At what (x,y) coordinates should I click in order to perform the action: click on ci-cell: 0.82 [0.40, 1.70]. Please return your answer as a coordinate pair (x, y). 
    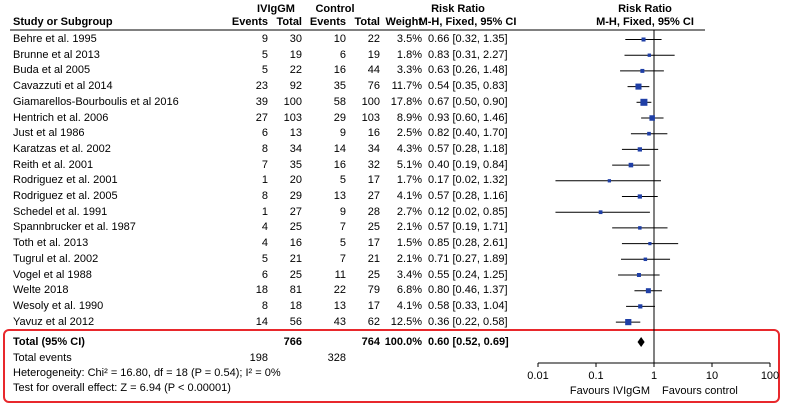
    Looking at the image, I should click on (468, 133).